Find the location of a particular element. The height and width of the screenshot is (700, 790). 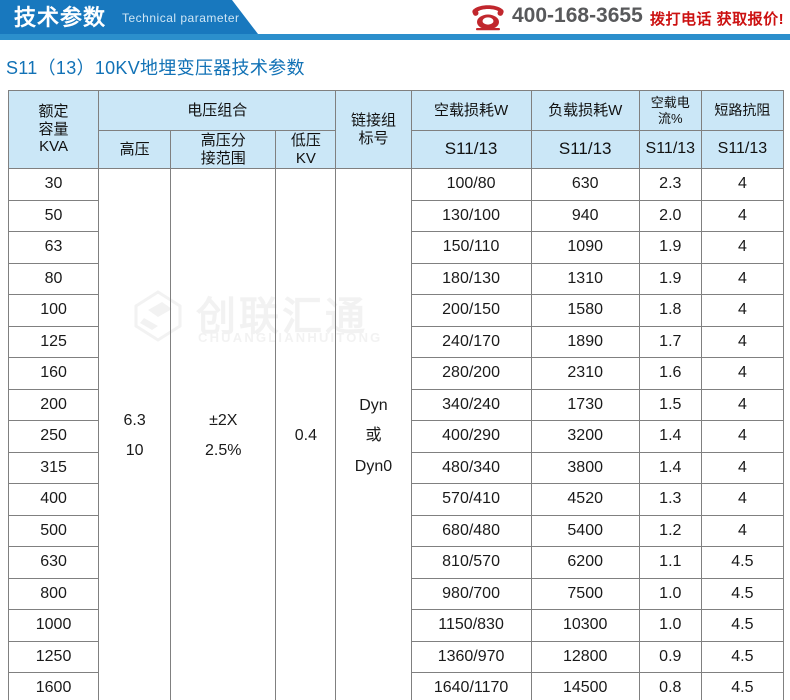

cell-rated-capacity: 400 is located at coordinates (53, 499).